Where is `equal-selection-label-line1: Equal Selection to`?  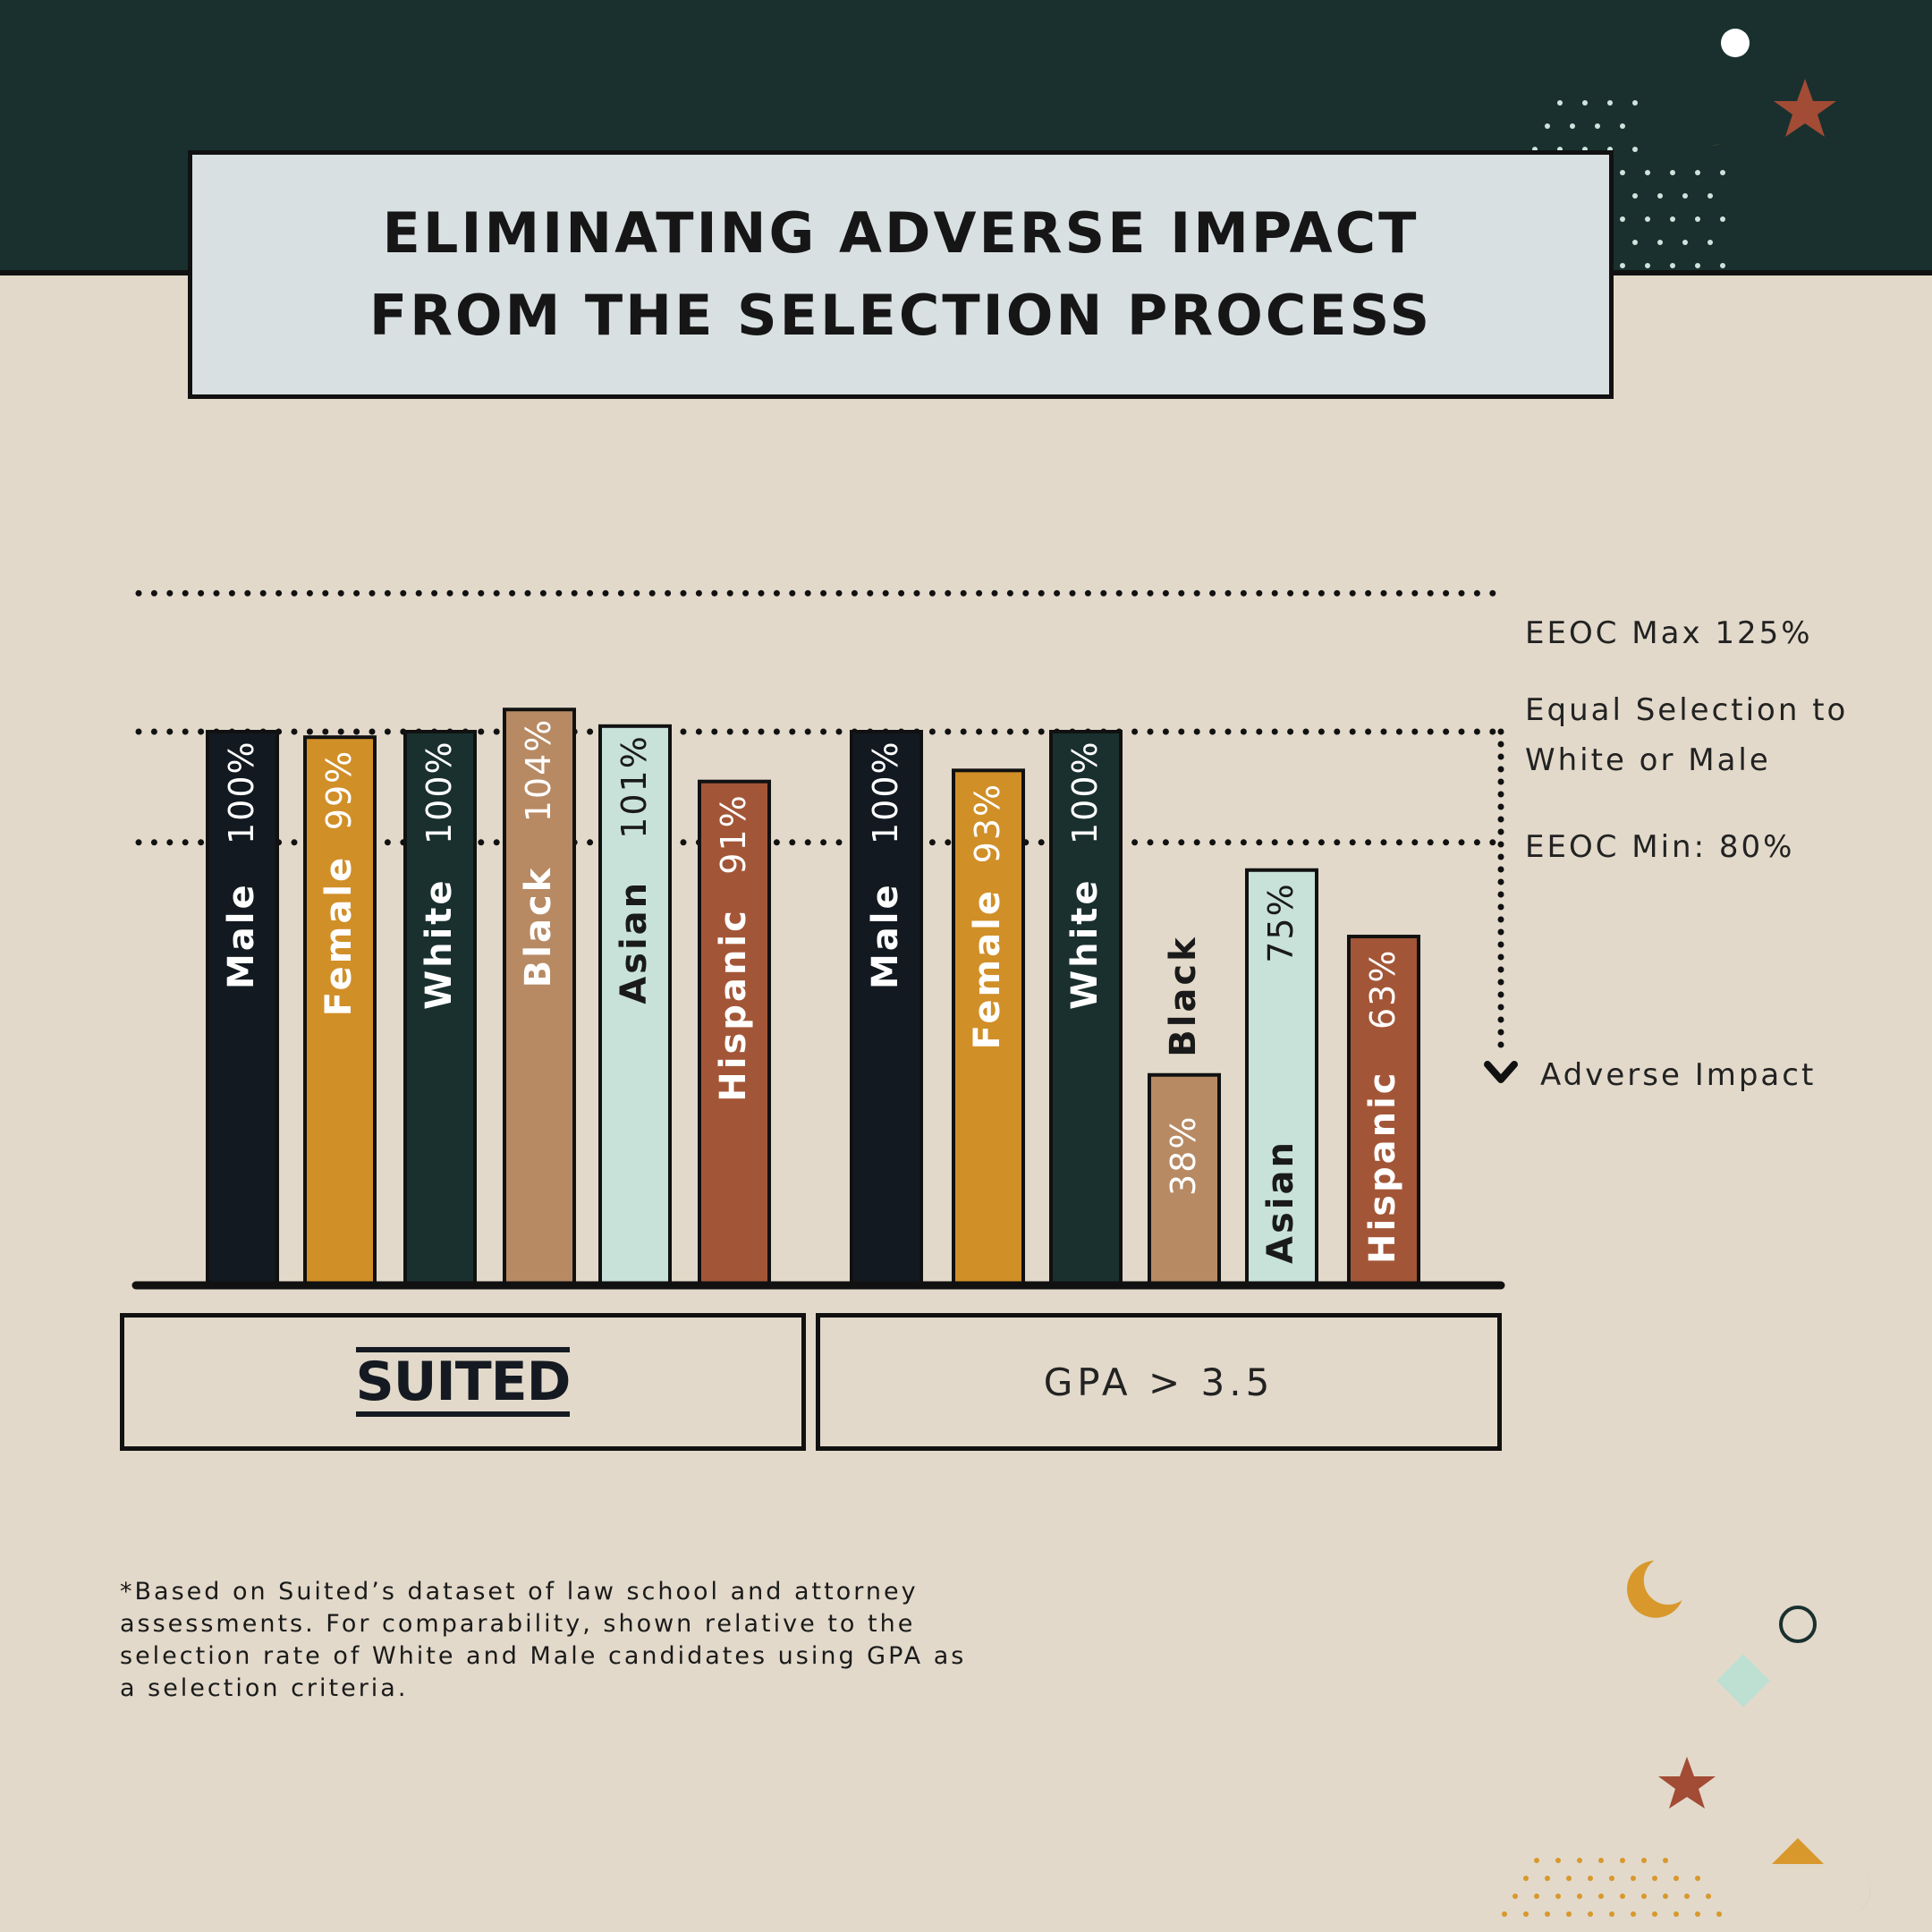
equal-selection-label-line1: Equal Selection to is located at coordinates (1687, 710).